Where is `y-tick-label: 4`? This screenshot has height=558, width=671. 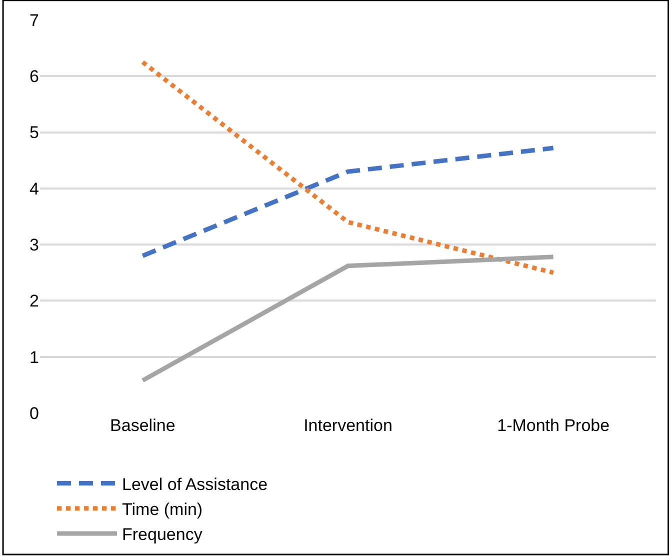
y-tick-label: 4 is located at coordinates (34, 188).